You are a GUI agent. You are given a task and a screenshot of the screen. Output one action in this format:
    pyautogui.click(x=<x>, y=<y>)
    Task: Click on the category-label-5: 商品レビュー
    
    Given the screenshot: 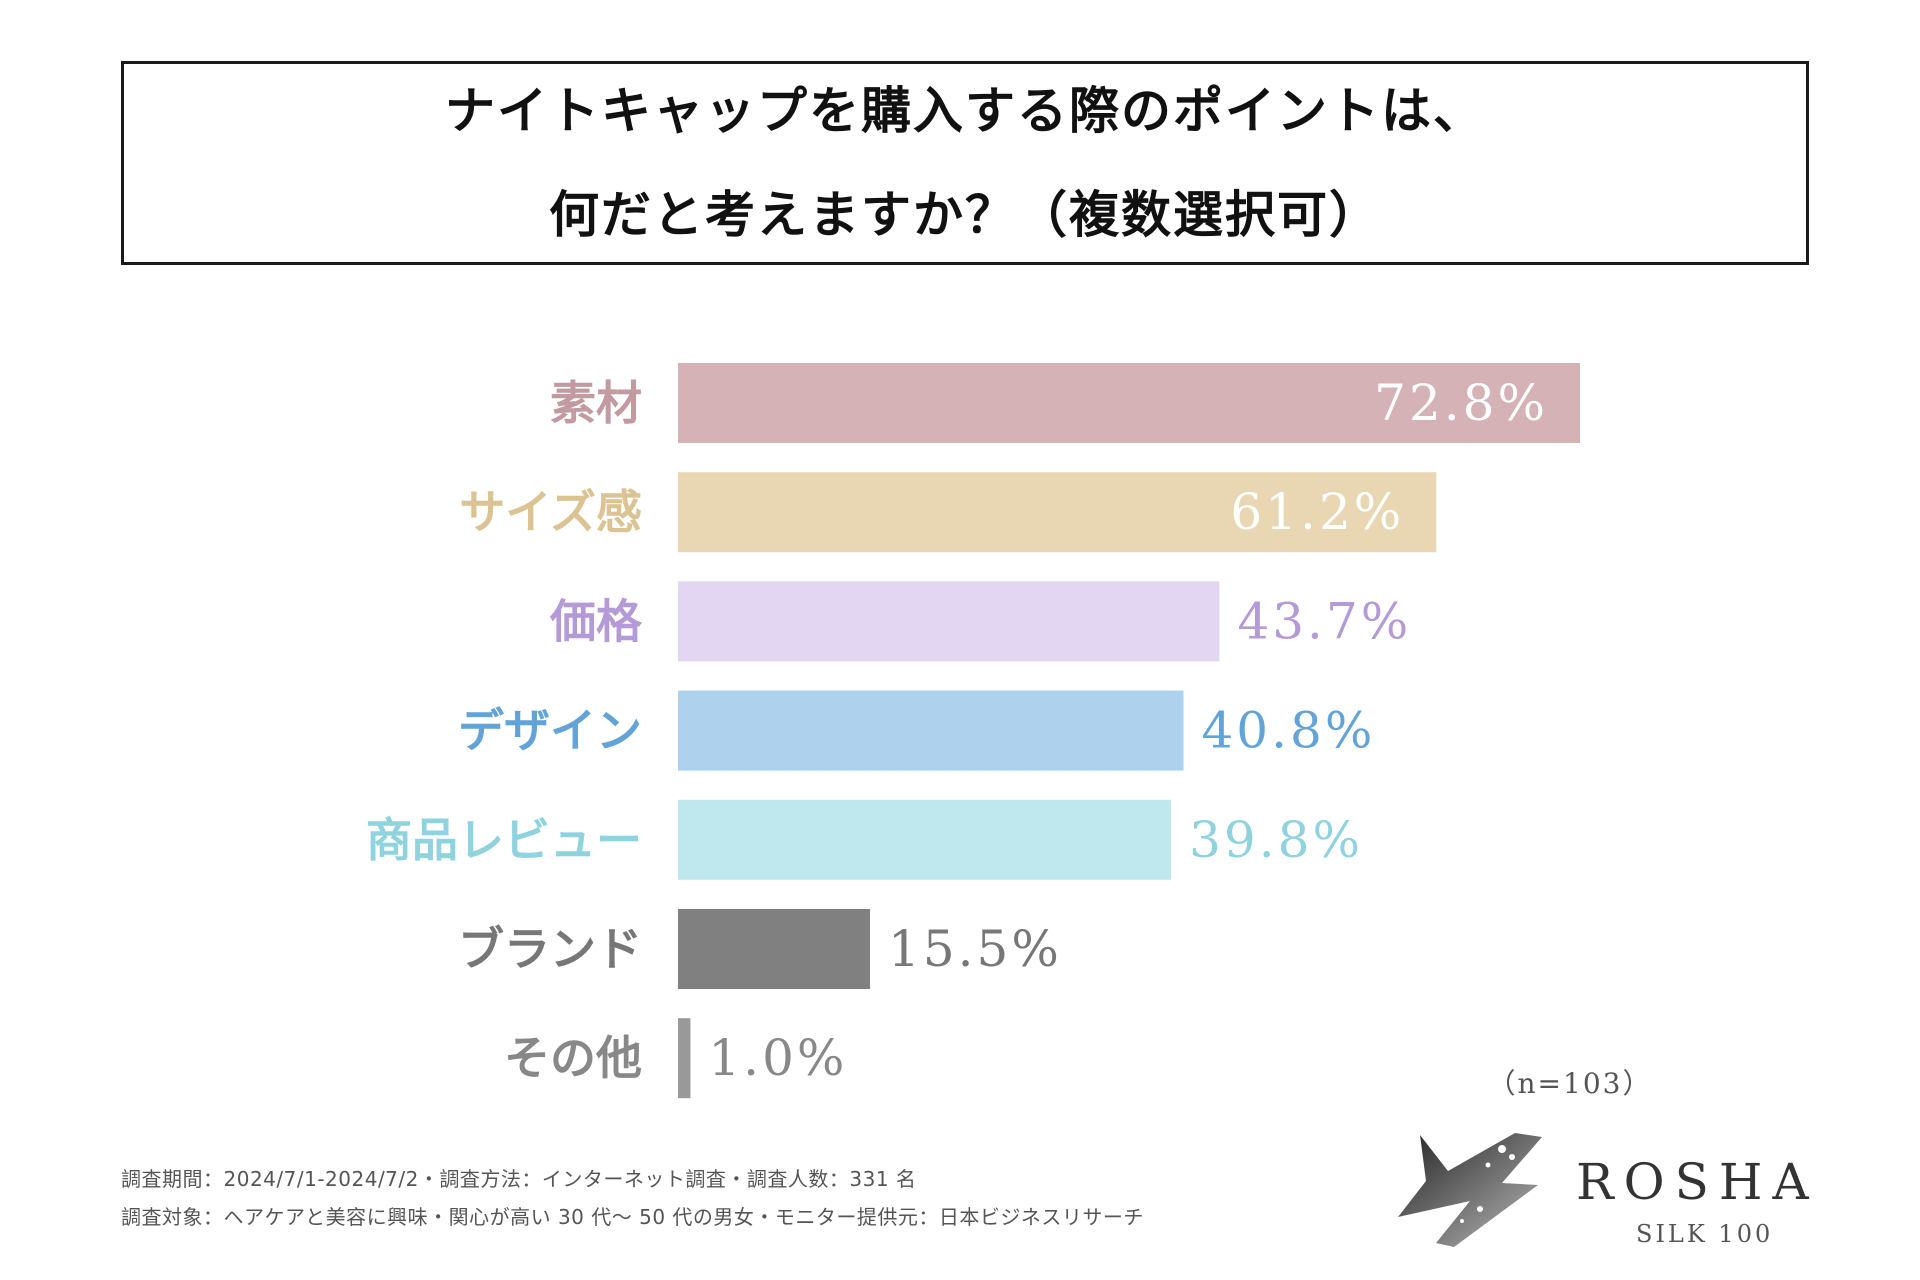 What is the action you would take?
    pyautogui.click(x=504, y=840)
    